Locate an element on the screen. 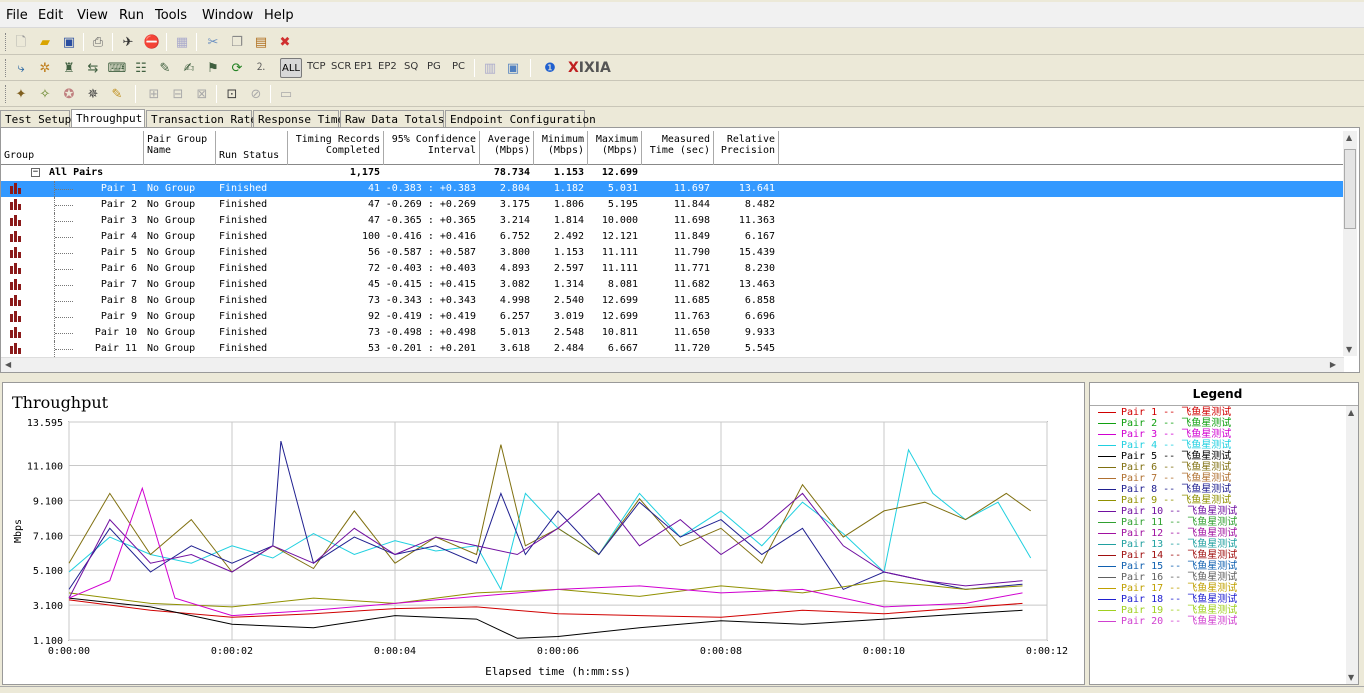 The image size is (1364, 693). header-minimum: Minimum (Mbps) is located at coordinates (561, 148).